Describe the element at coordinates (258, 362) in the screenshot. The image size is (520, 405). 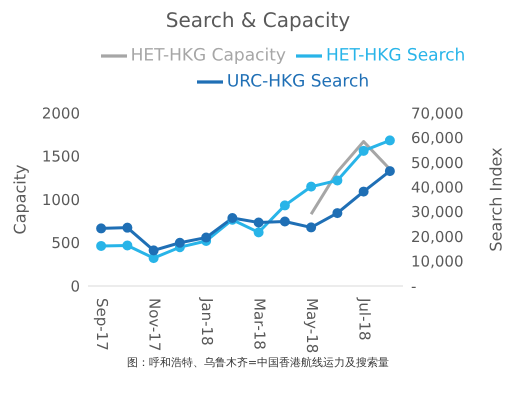
I see `text: 图：呼和浩特、乌鲁木齐=中国香港航线运力及搜索量` at that location.